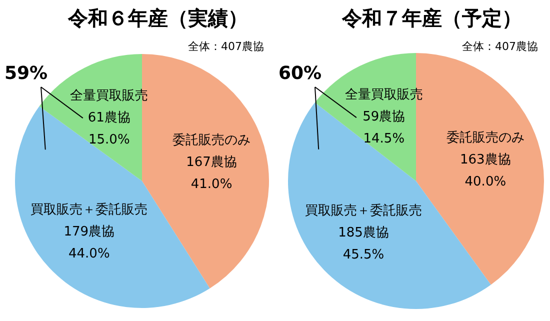  What do you see at coordinates (431, 18) in the screenshot?
I see `chart-title: 令和７年産（予定）` at bounding box center [431, 18].